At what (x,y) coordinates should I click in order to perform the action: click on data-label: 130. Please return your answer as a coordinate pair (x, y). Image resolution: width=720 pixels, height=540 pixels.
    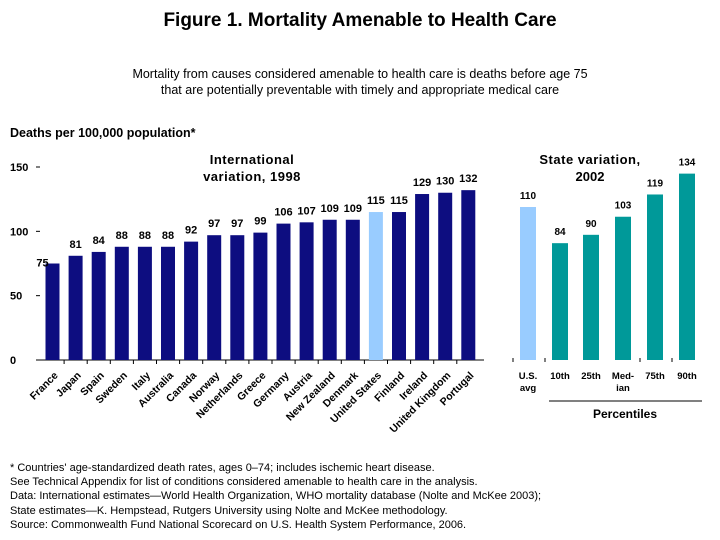
    Looking at the image, I should click on (445, 182).